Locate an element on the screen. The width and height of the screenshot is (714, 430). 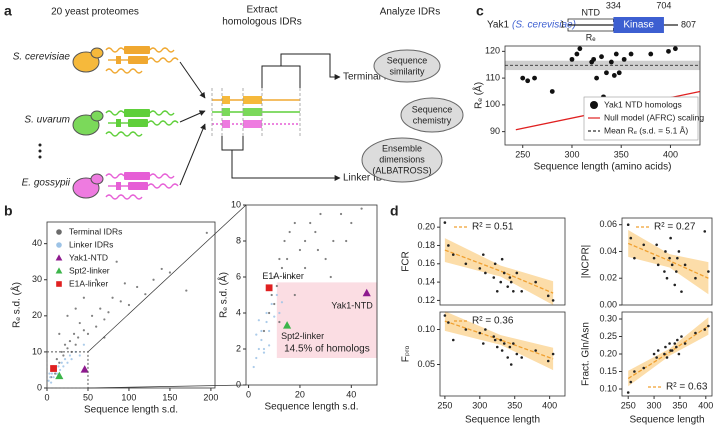
point-label: Yak1-NTD is located at coordinates (352, 306).